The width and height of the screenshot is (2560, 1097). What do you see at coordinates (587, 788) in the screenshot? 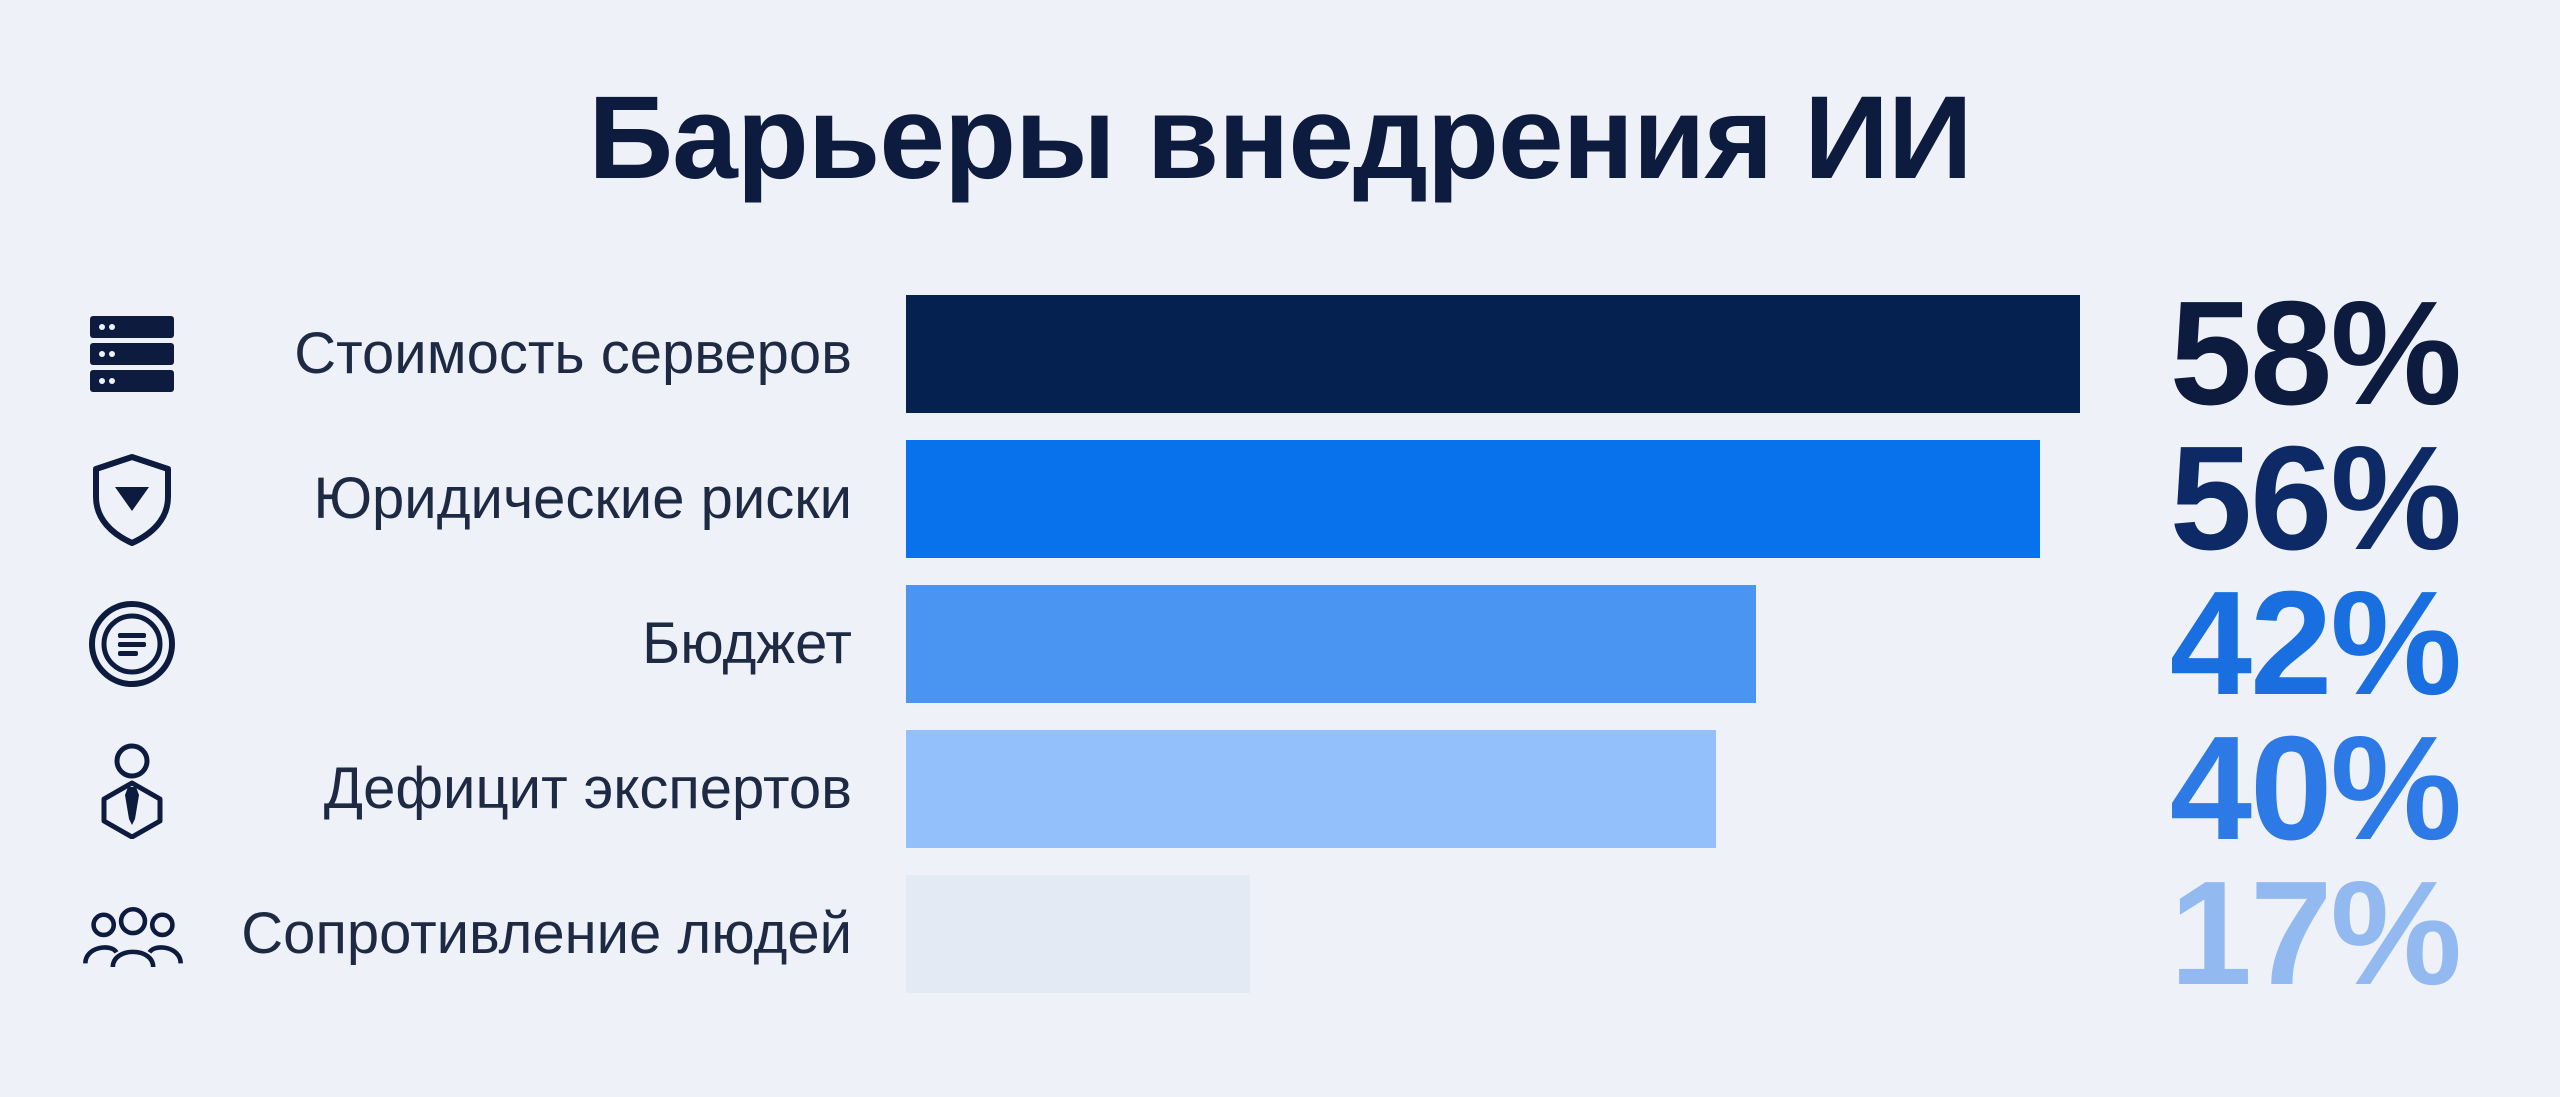
I see `category-label: Дефицит экспертов` at bounding box center [587, 788].